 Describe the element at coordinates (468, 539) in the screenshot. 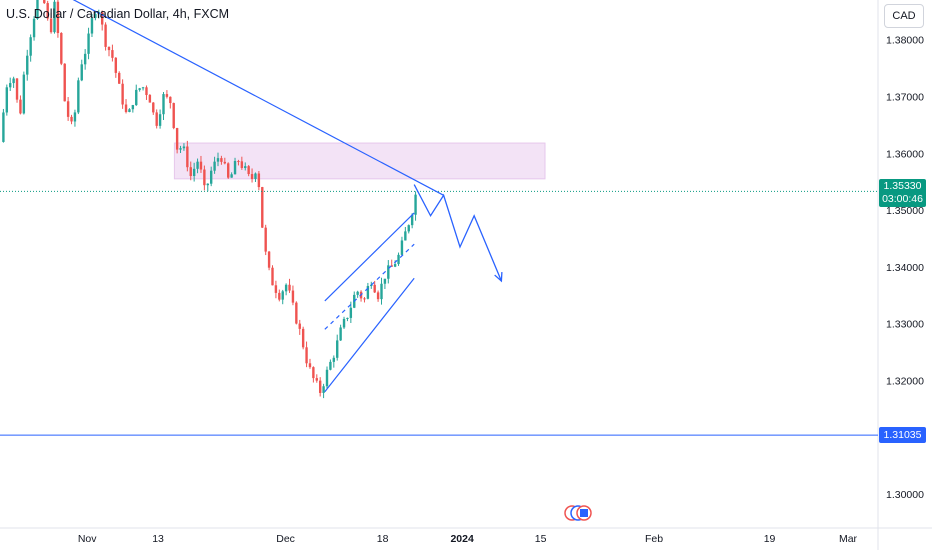

I see `time-axis: Nov 13 Dec 18 2024 15 Feb 19 Mar` at that location.